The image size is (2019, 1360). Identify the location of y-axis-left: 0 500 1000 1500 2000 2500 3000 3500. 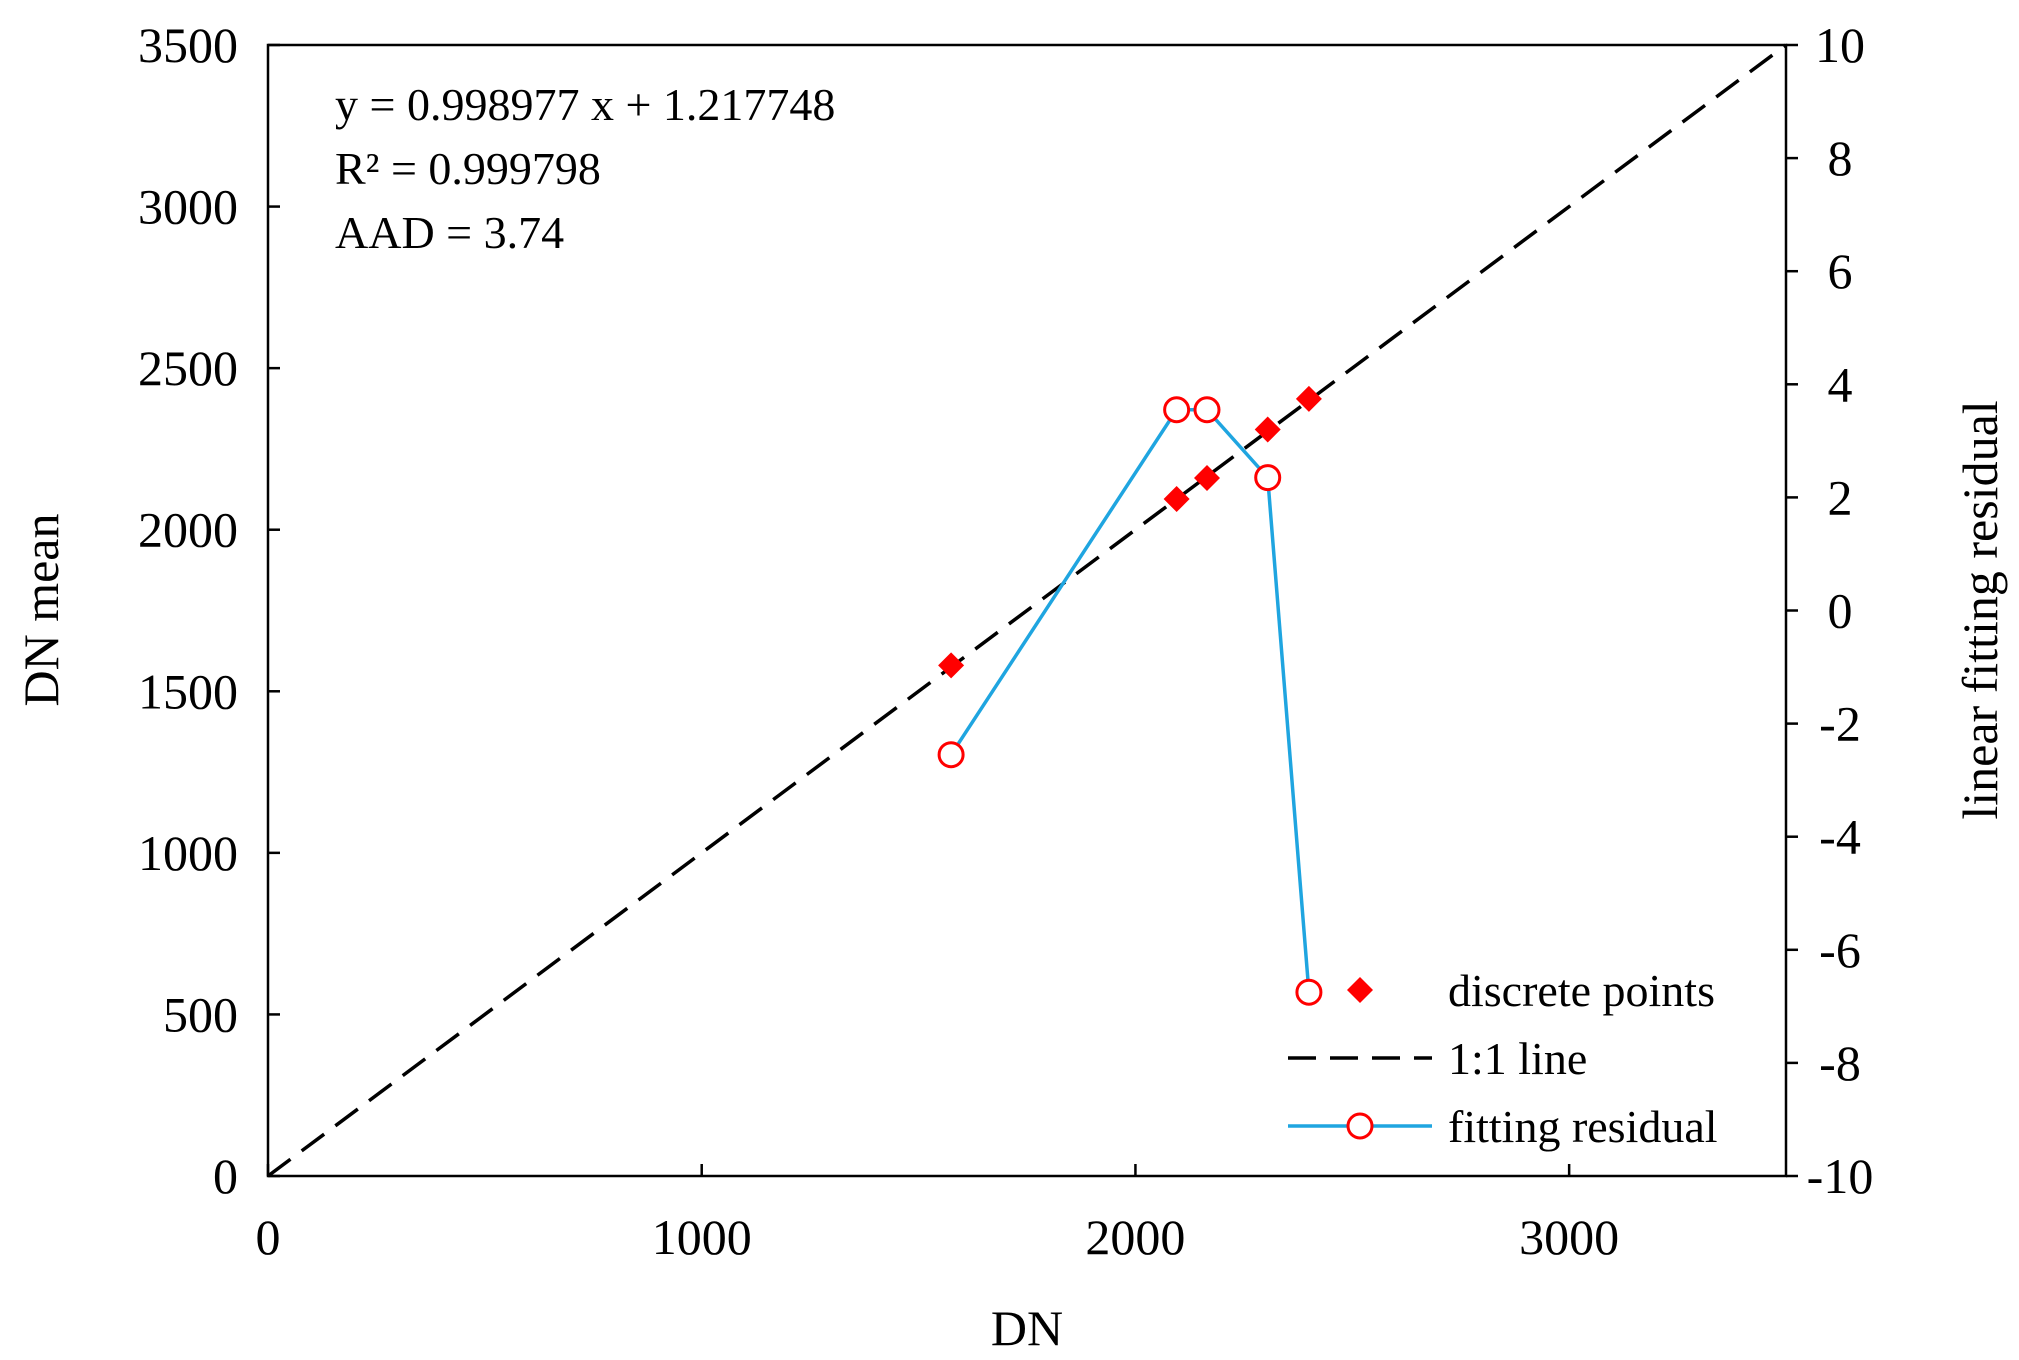
(209, 610).